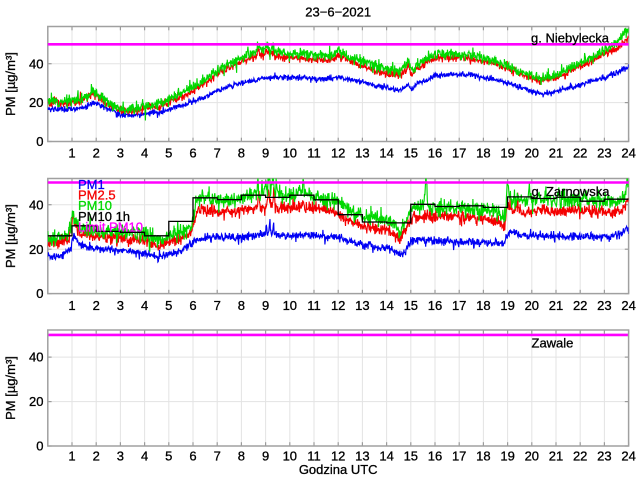 The width and height of the screenshot is (640, 480). I want to click on svg-text: Godzina UTC, so click(338, 469).